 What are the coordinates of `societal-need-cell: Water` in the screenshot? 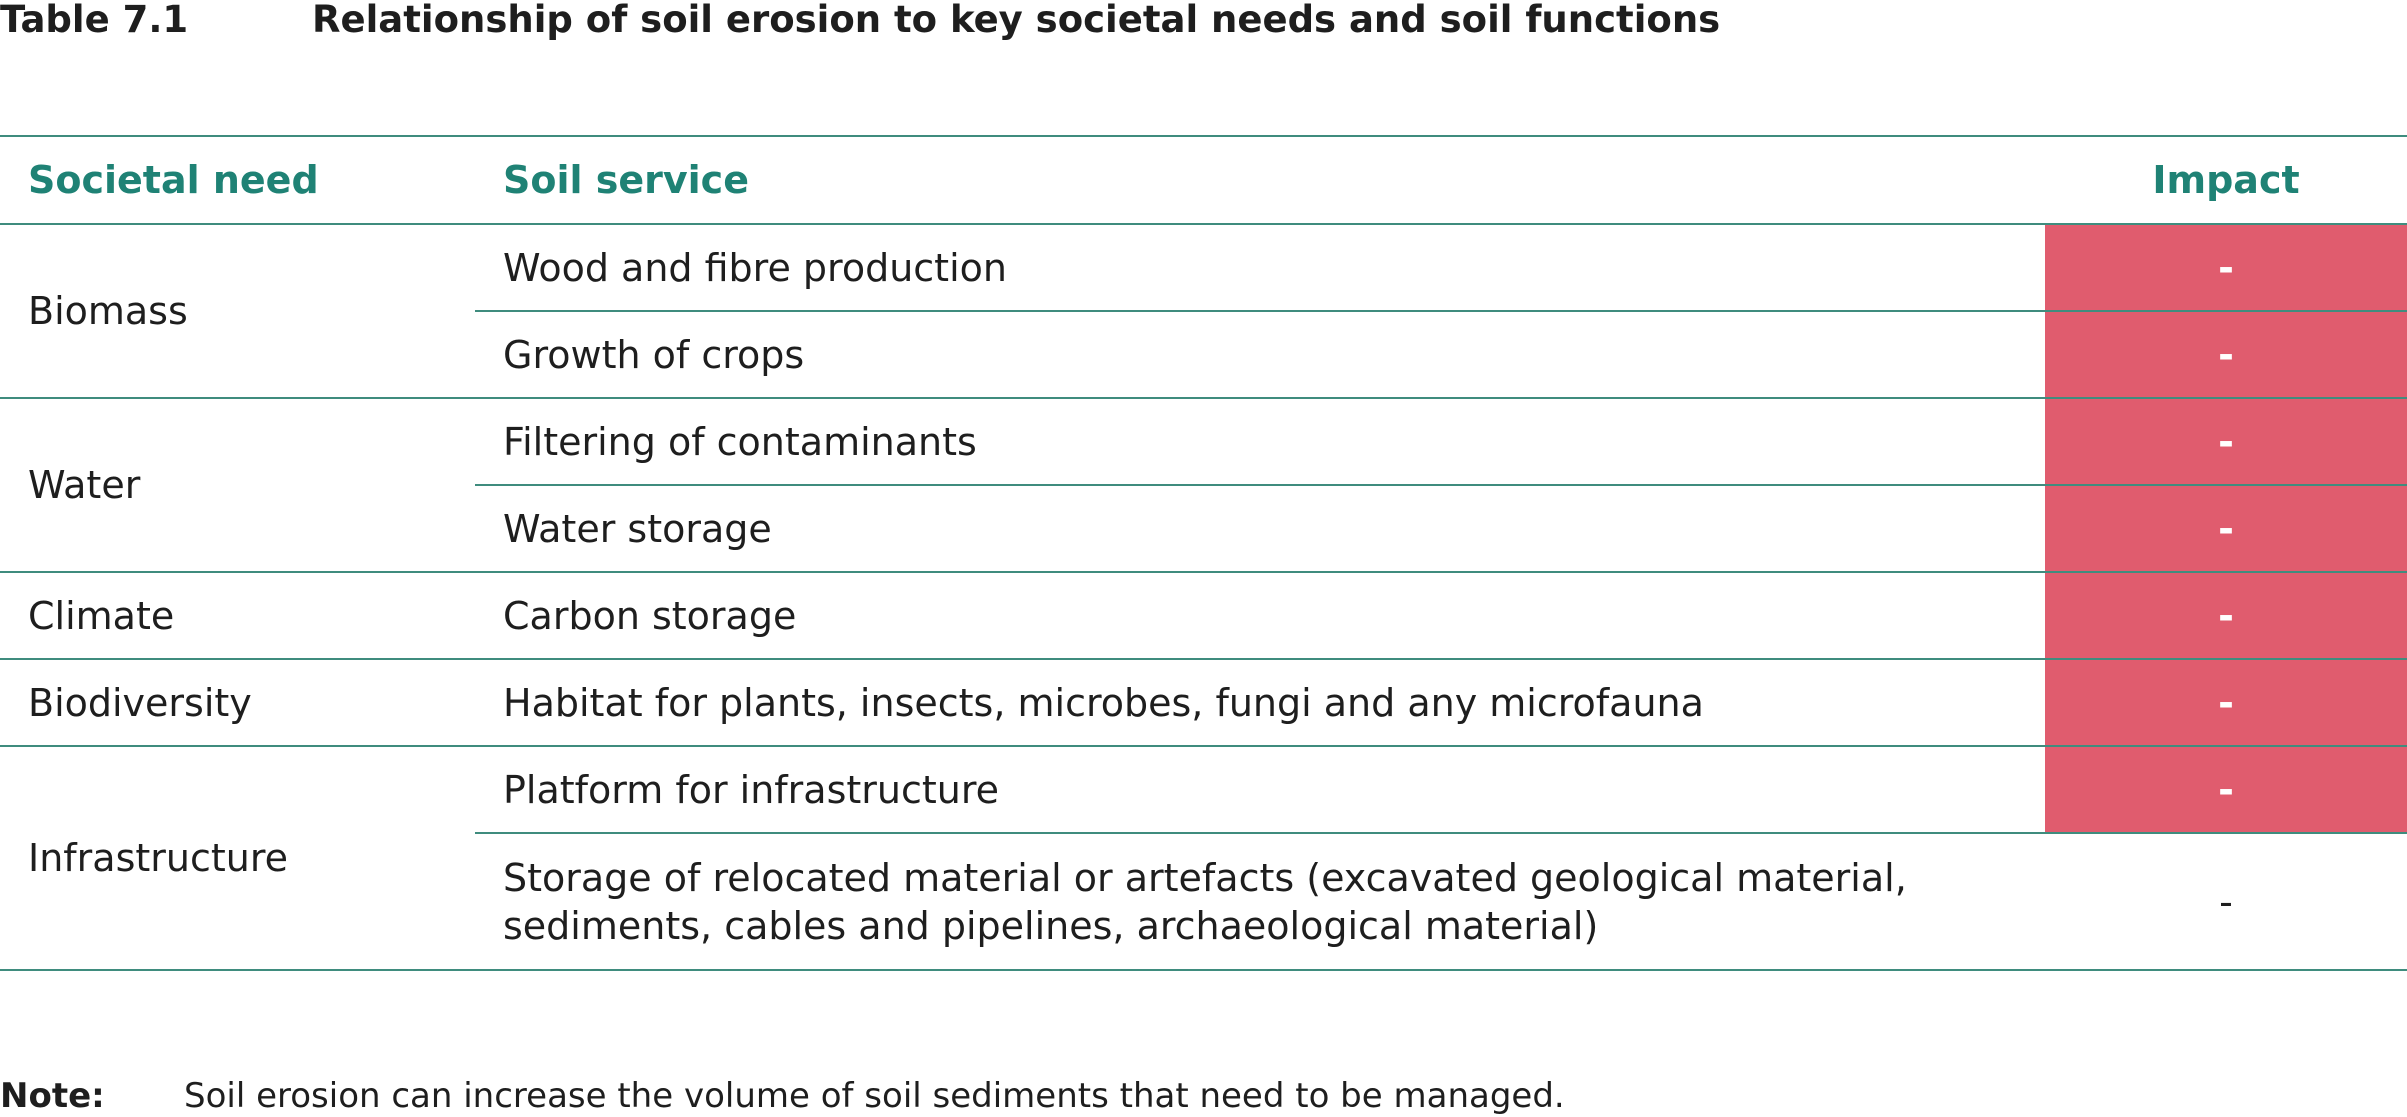 It's located at (237, 485).